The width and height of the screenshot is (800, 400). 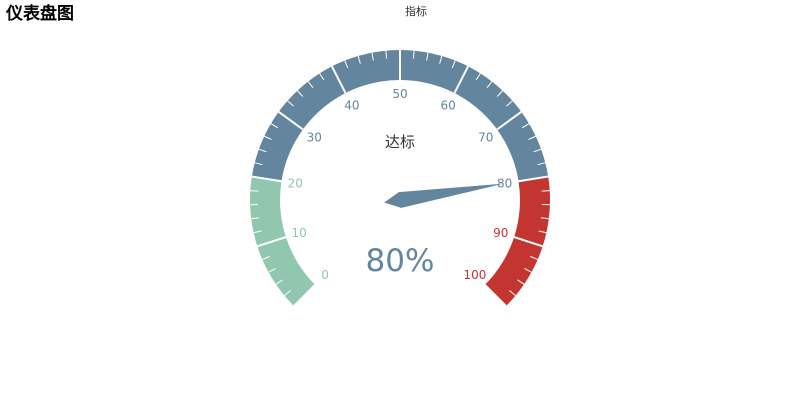 What do you see at coordinates (325, 275) in the screenshot?
I see `gauge-tick-label: 0` at bounding box center [325, 275].